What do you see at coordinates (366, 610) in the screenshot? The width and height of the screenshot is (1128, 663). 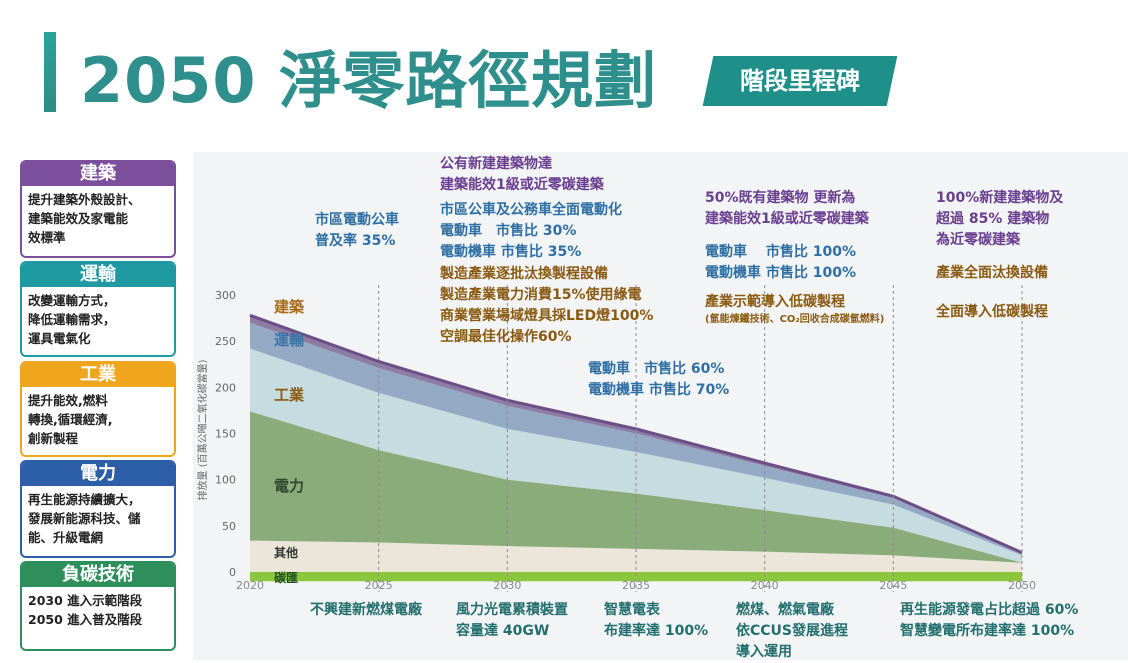 I see `annotation-no-coal: 不興建新燃煤電廠` at bounding box center [366, 610].